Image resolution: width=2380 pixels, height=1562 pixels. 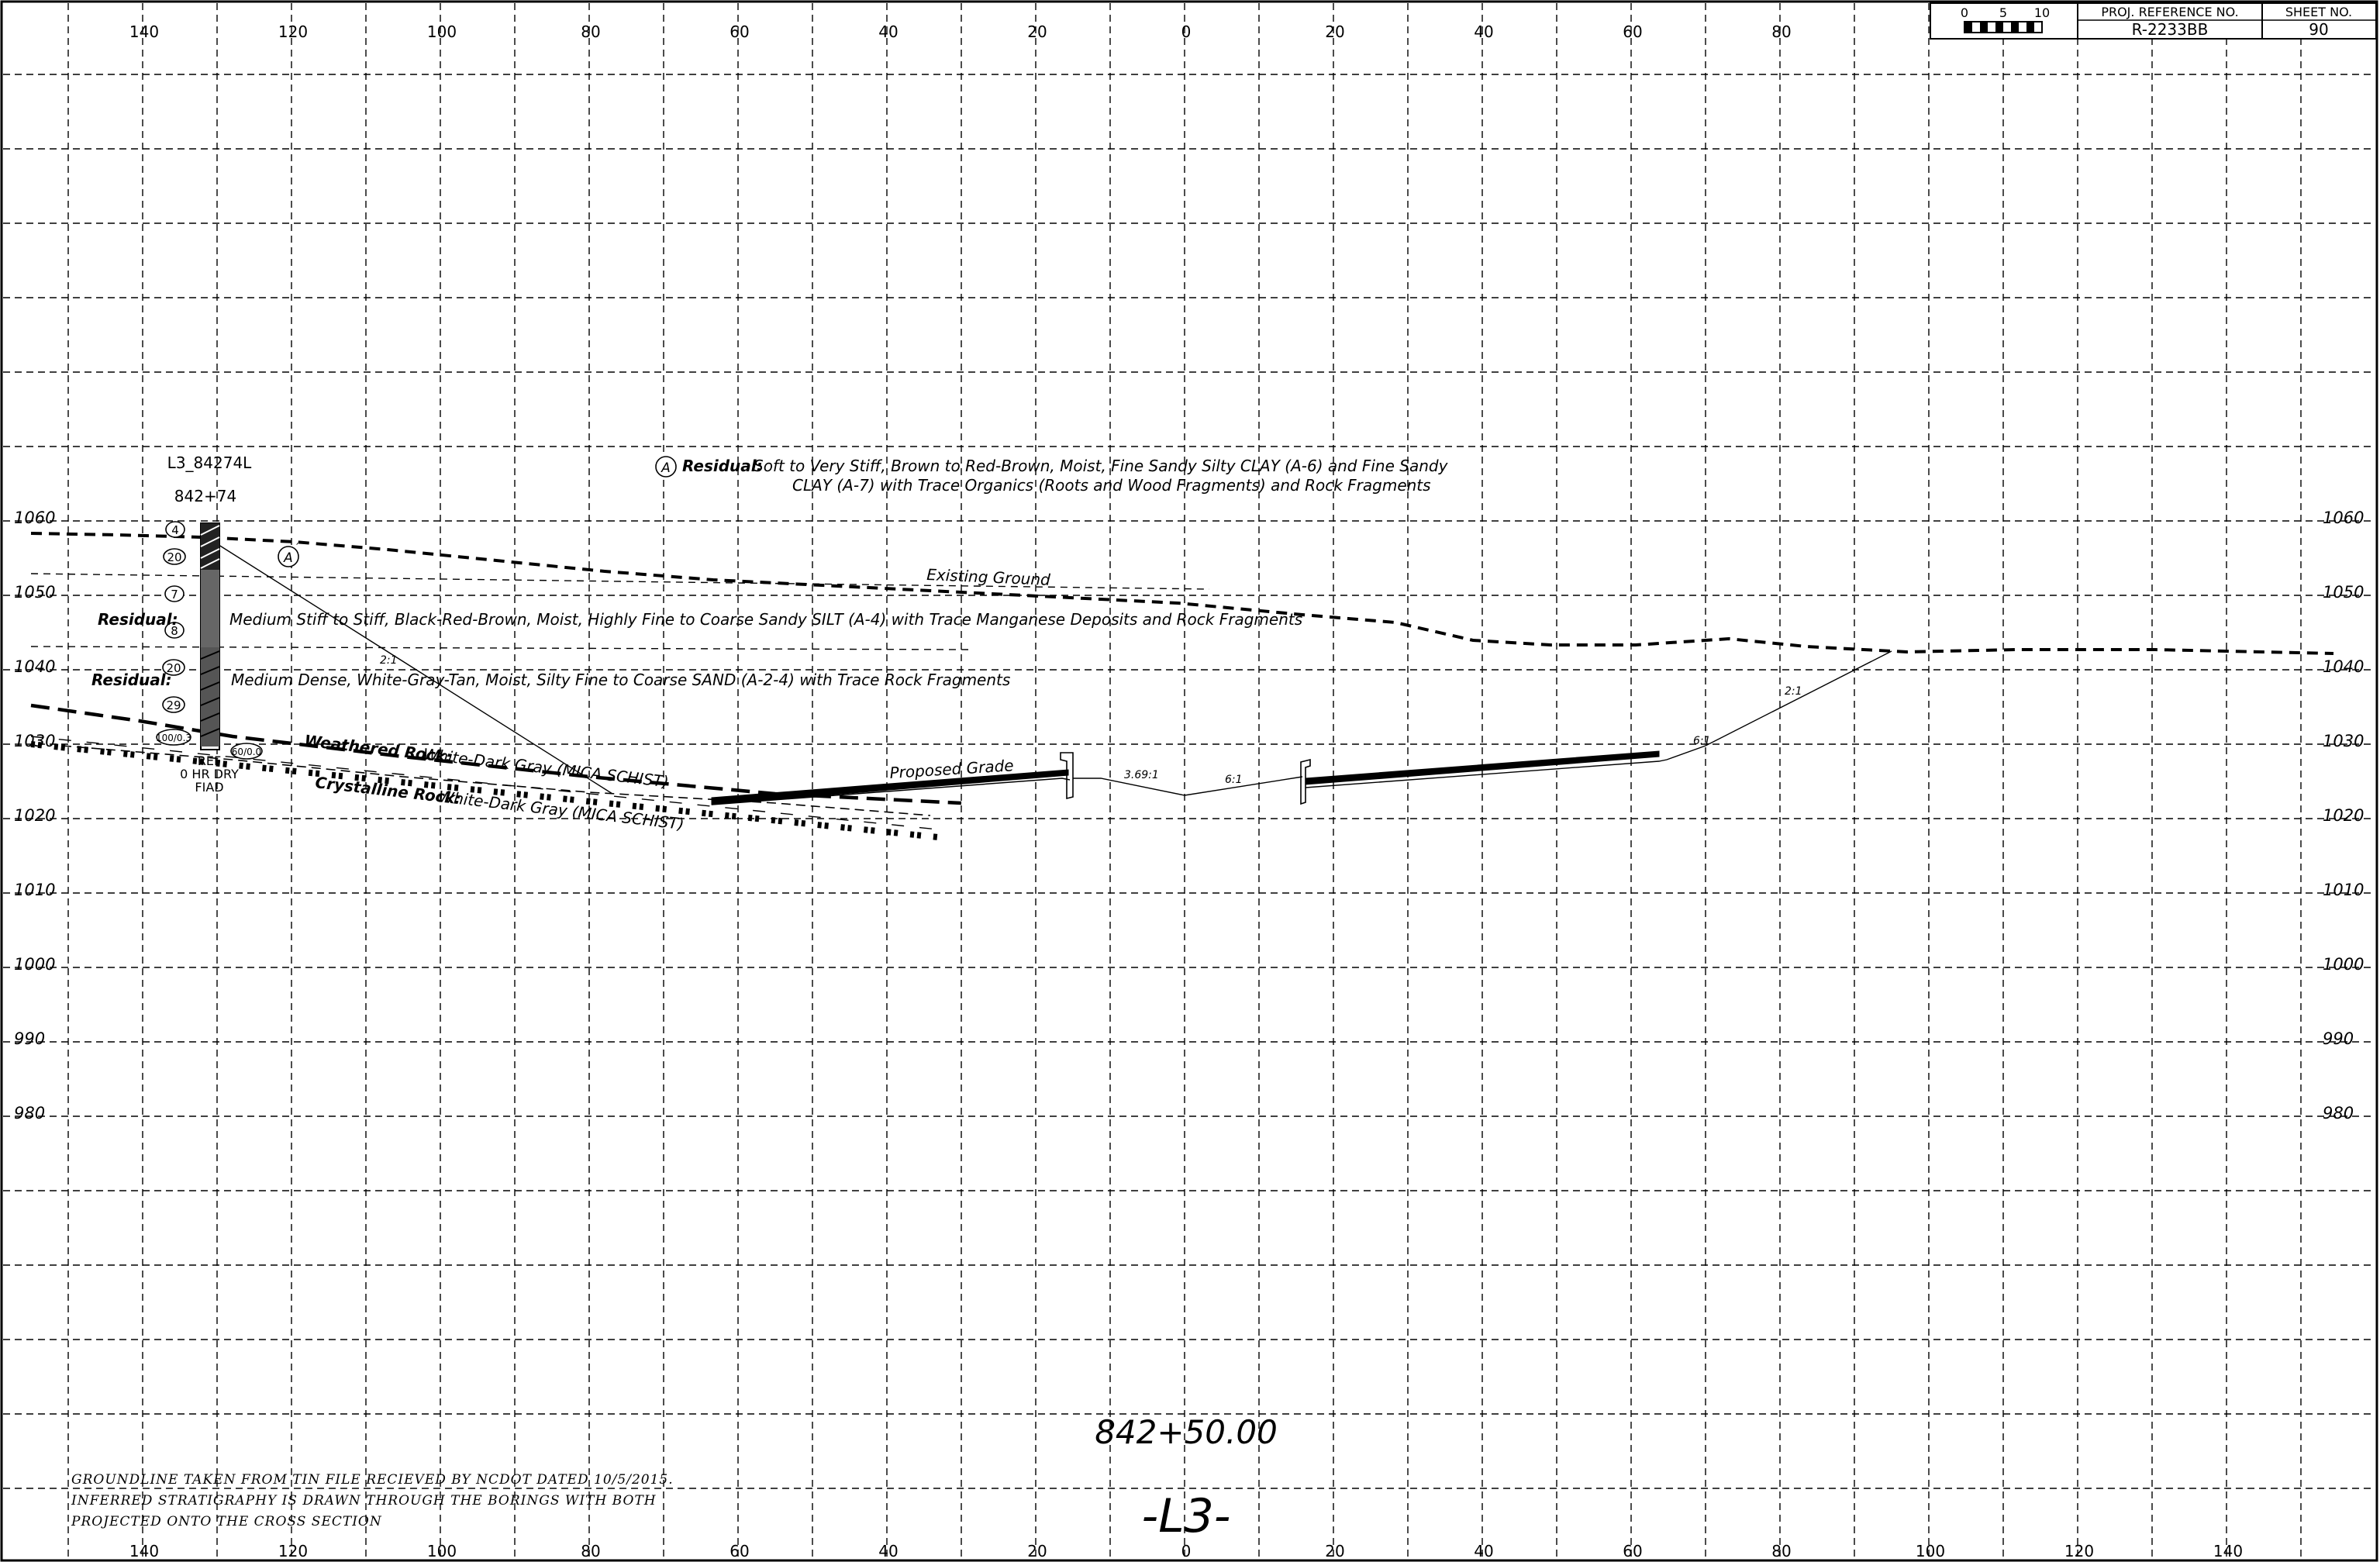 What do you see at coordinates (2343, 964) in the screenshot?
I see `elevation-label-right: 1000` at bounding box center [2343, 964].